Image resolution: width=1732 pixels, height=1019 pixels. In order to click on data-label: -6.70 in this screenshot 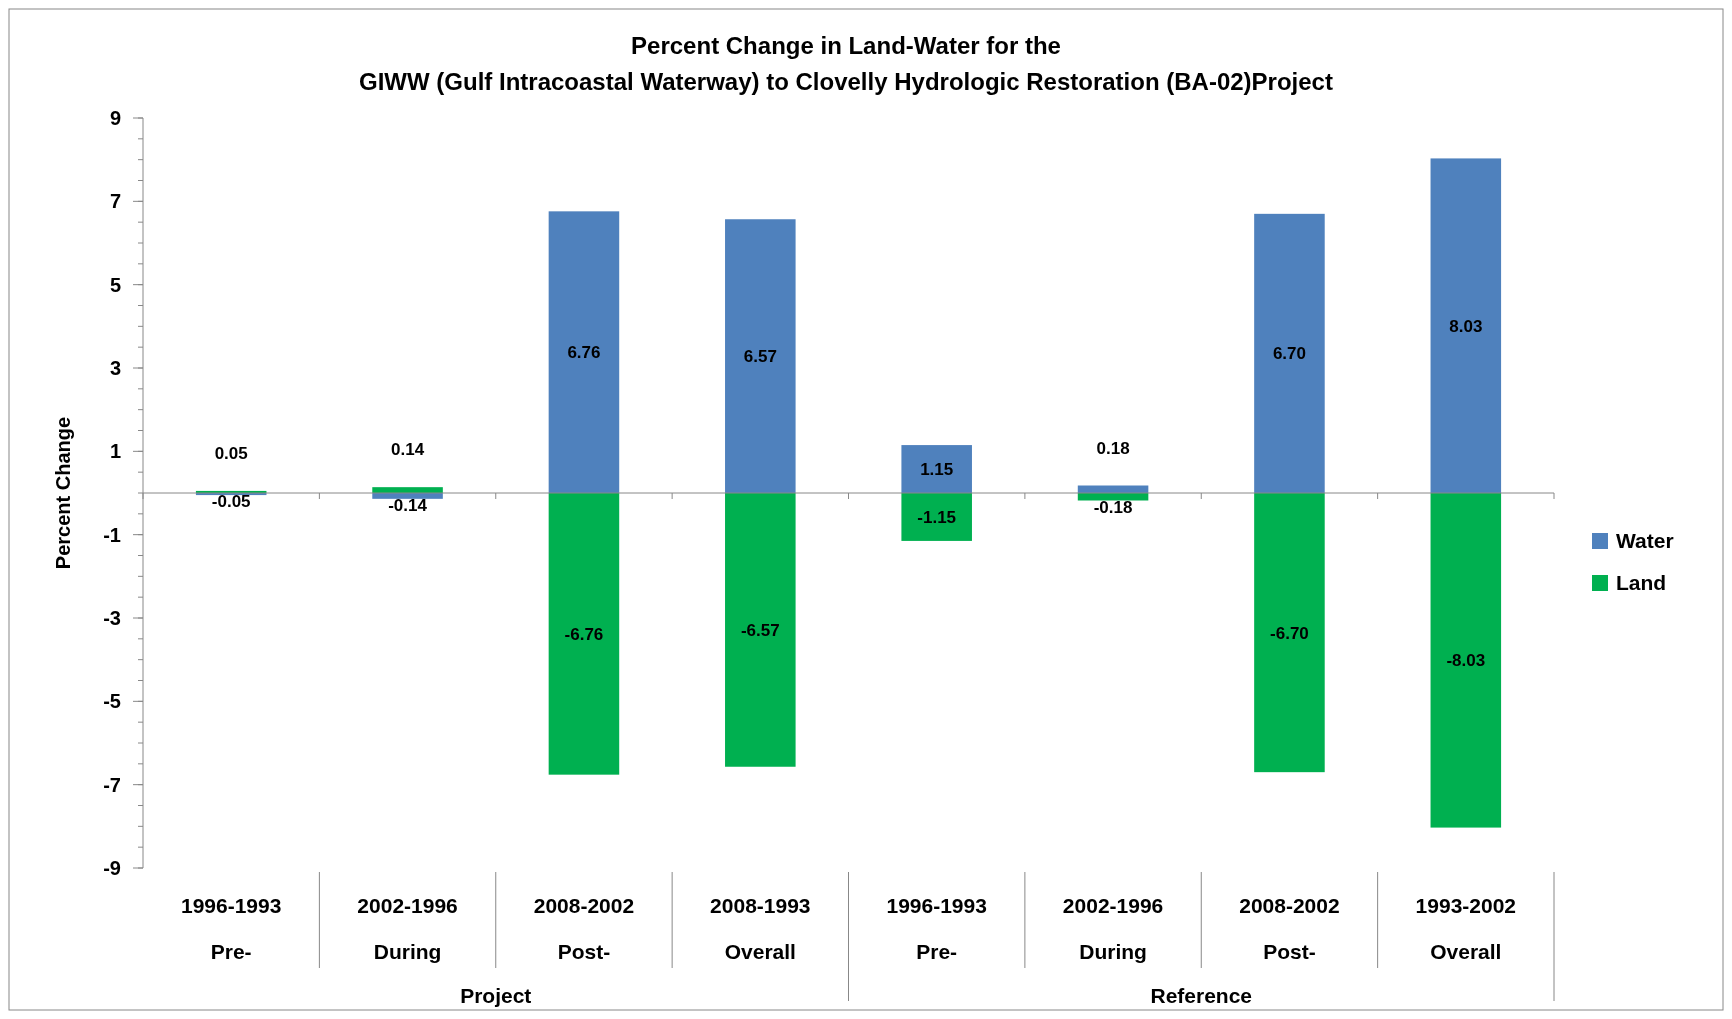, I will do `click(1289, 633)`.